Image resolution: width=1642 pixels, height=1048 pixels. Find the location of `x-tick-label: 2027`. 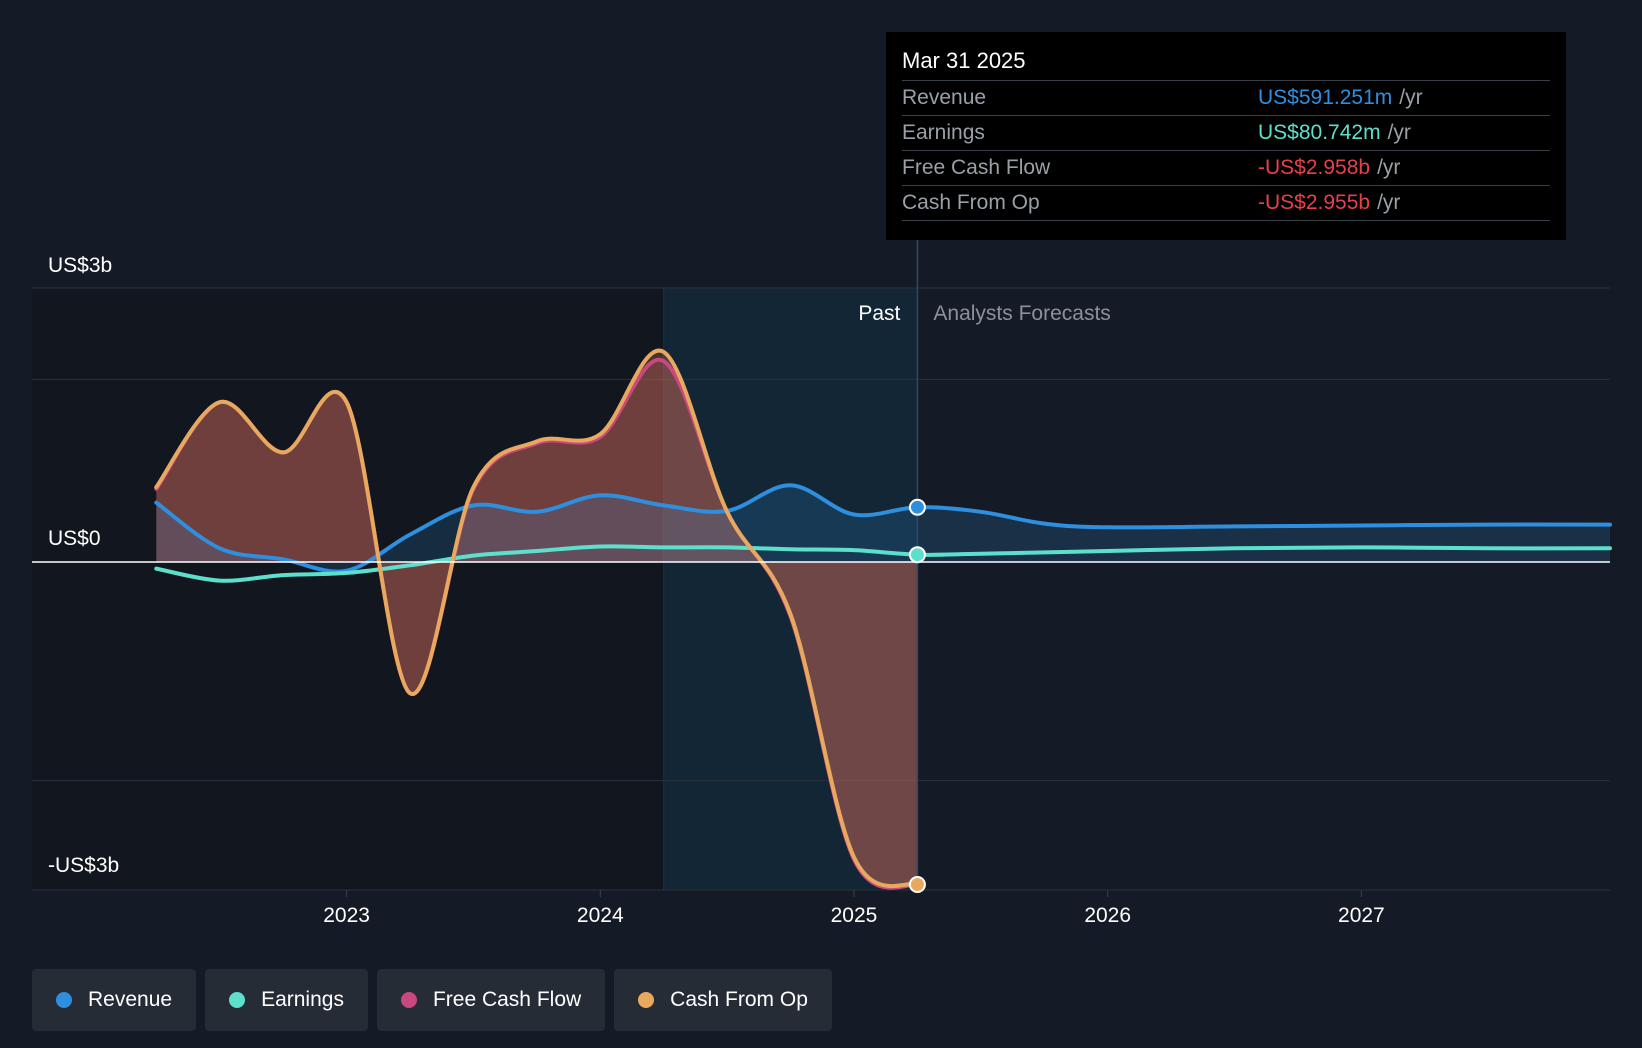

x-tick-label: 2027 is located at coordinates (1361, 915).